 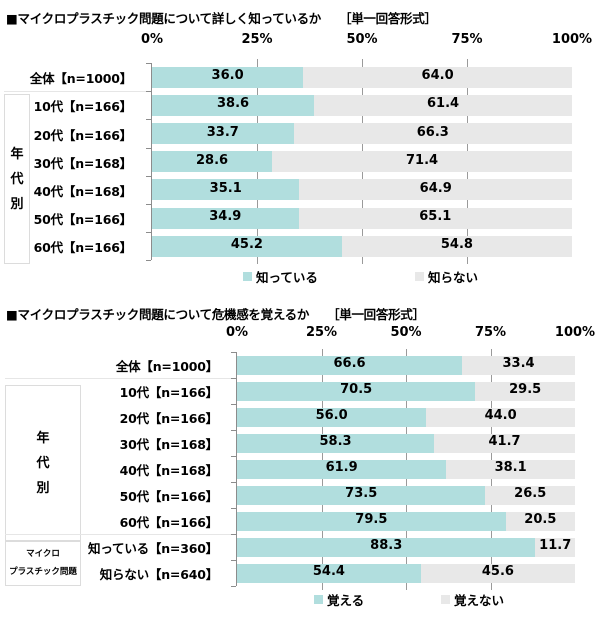 I want to click on data-label: 65.1, so click(x=435, y=217).